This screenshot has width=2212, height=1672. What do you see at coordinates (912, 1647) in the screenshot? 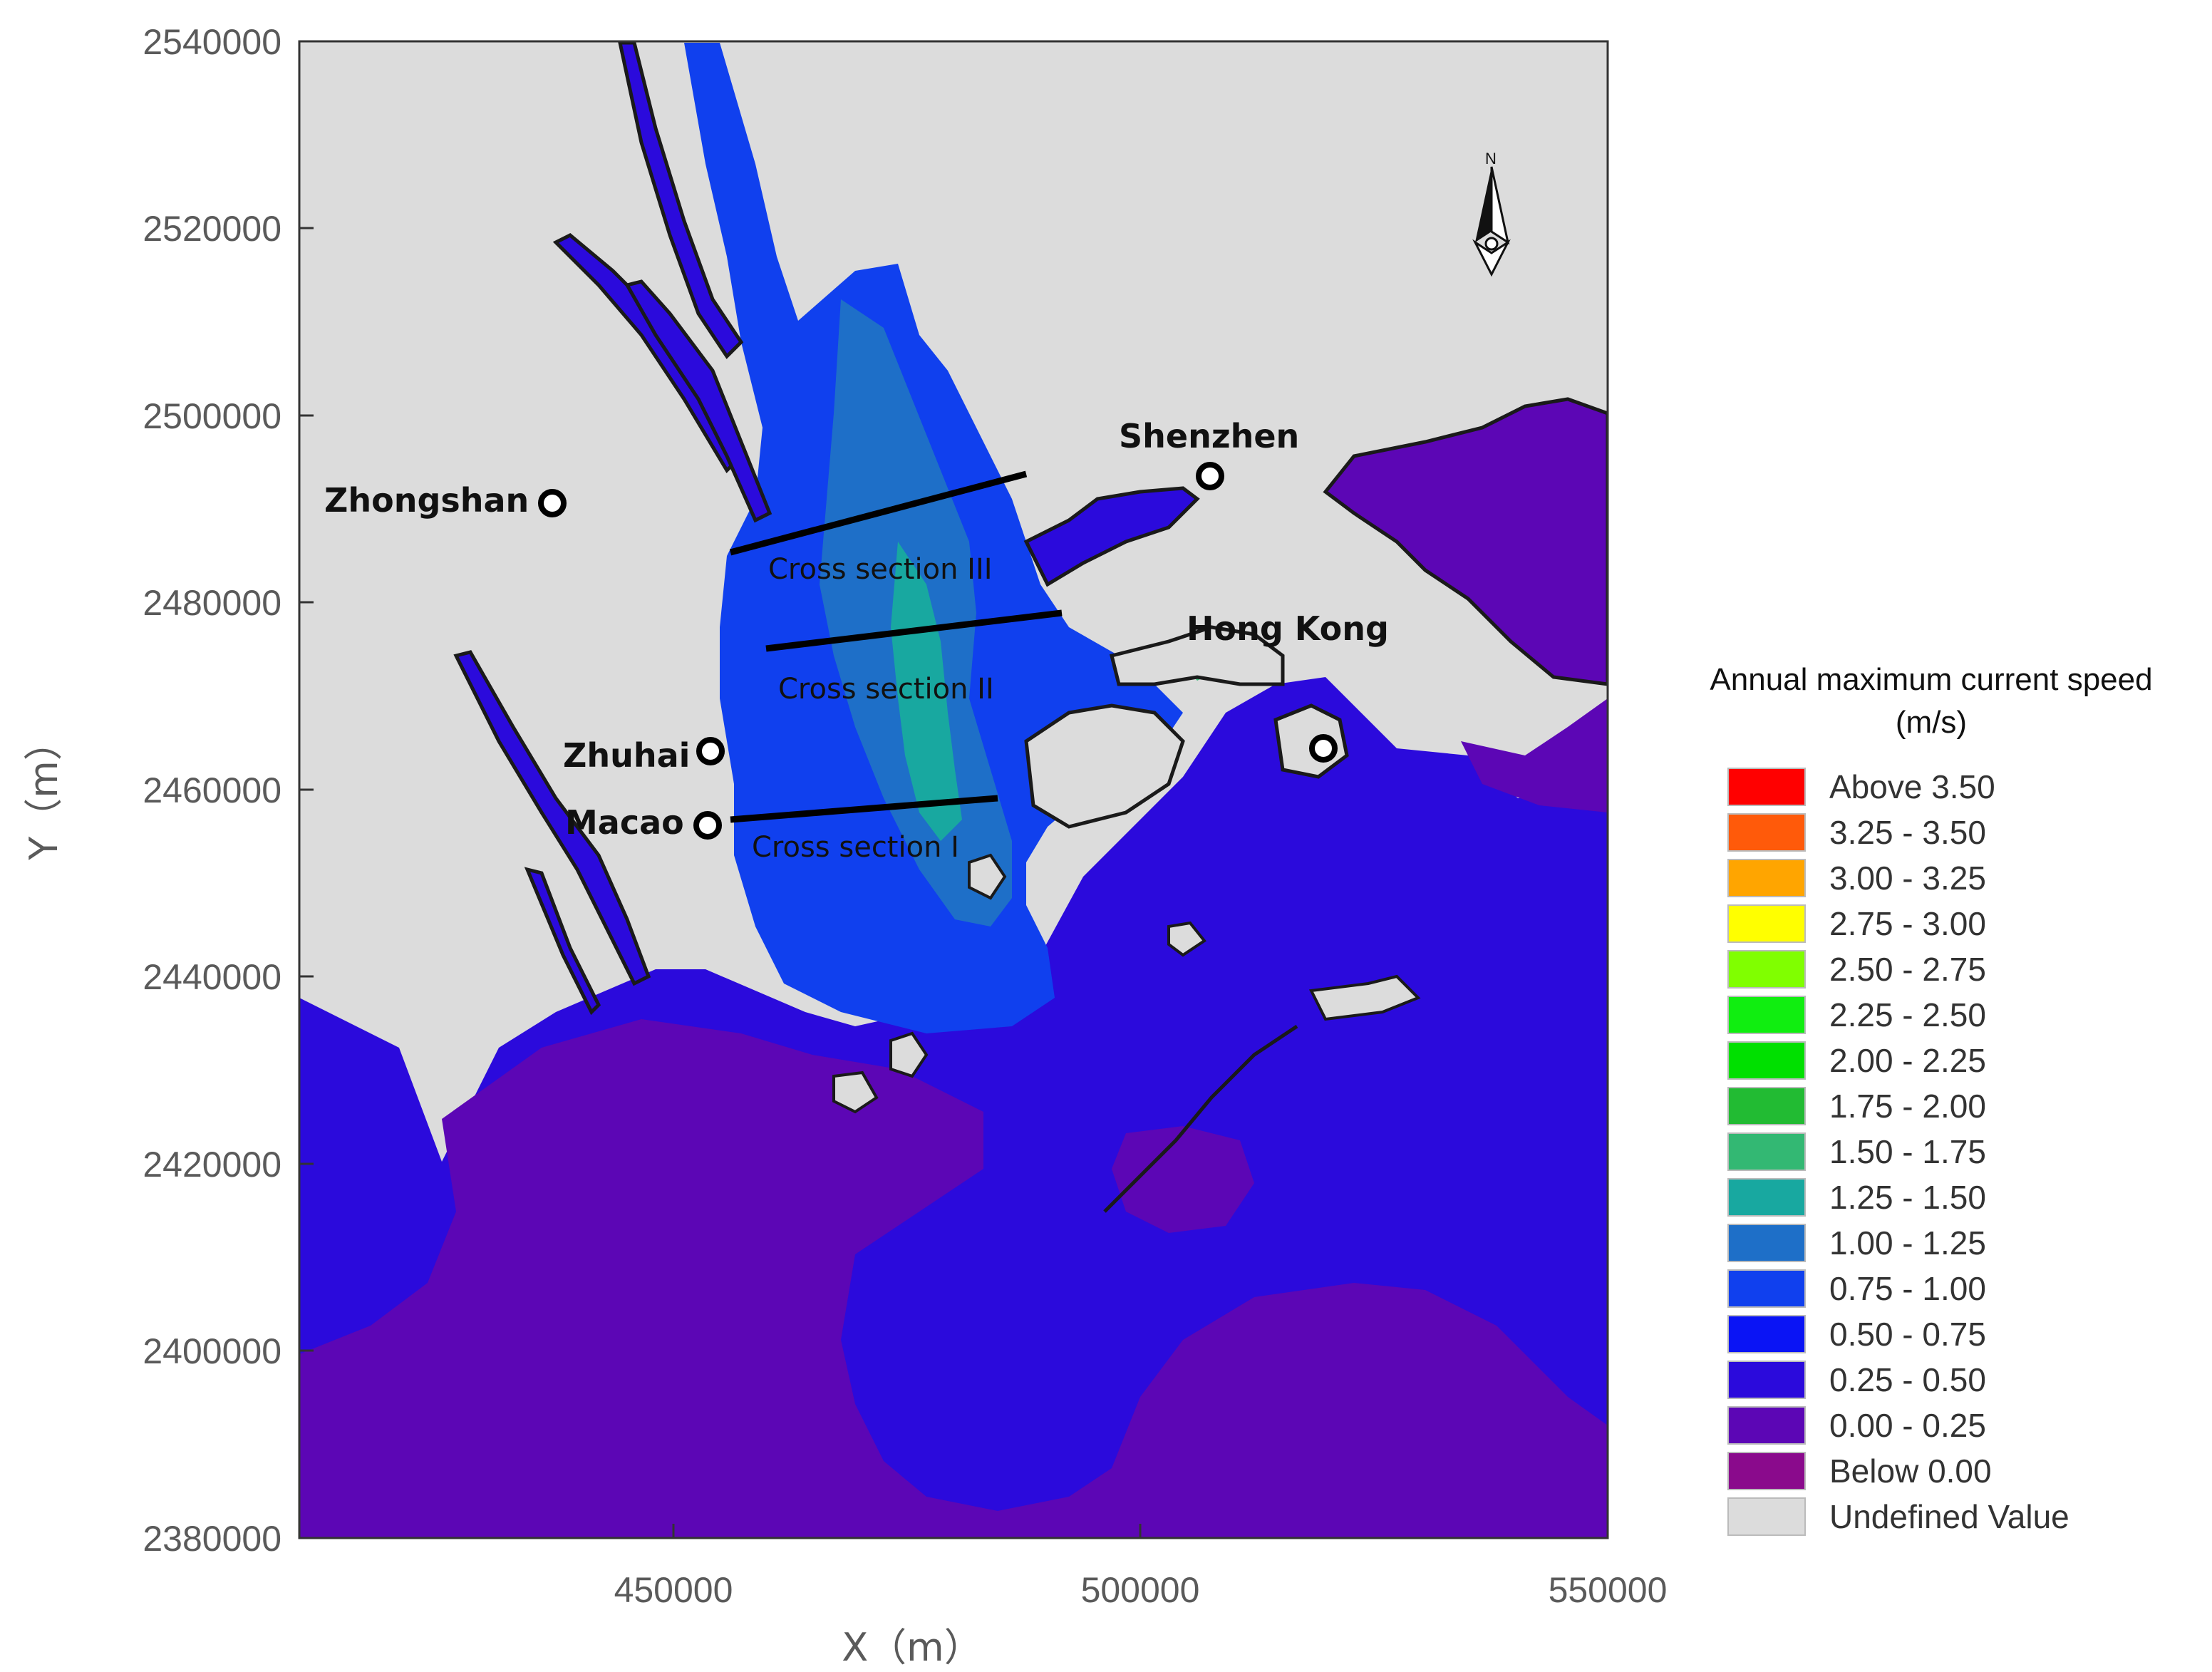
I see `x-axis-title: X（m）` at bounding box center [912, 1647].